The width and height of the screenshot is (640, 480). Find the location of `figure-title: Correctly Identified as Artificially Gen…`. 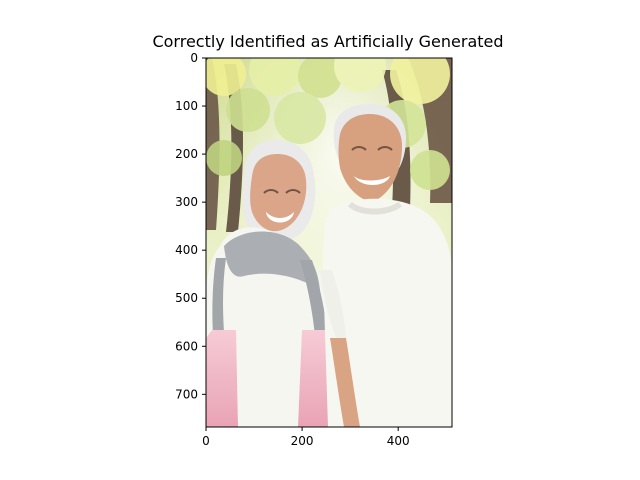

figure-title: Correctly Identified as Artificially Gen… is located at coordinates (328, 41).